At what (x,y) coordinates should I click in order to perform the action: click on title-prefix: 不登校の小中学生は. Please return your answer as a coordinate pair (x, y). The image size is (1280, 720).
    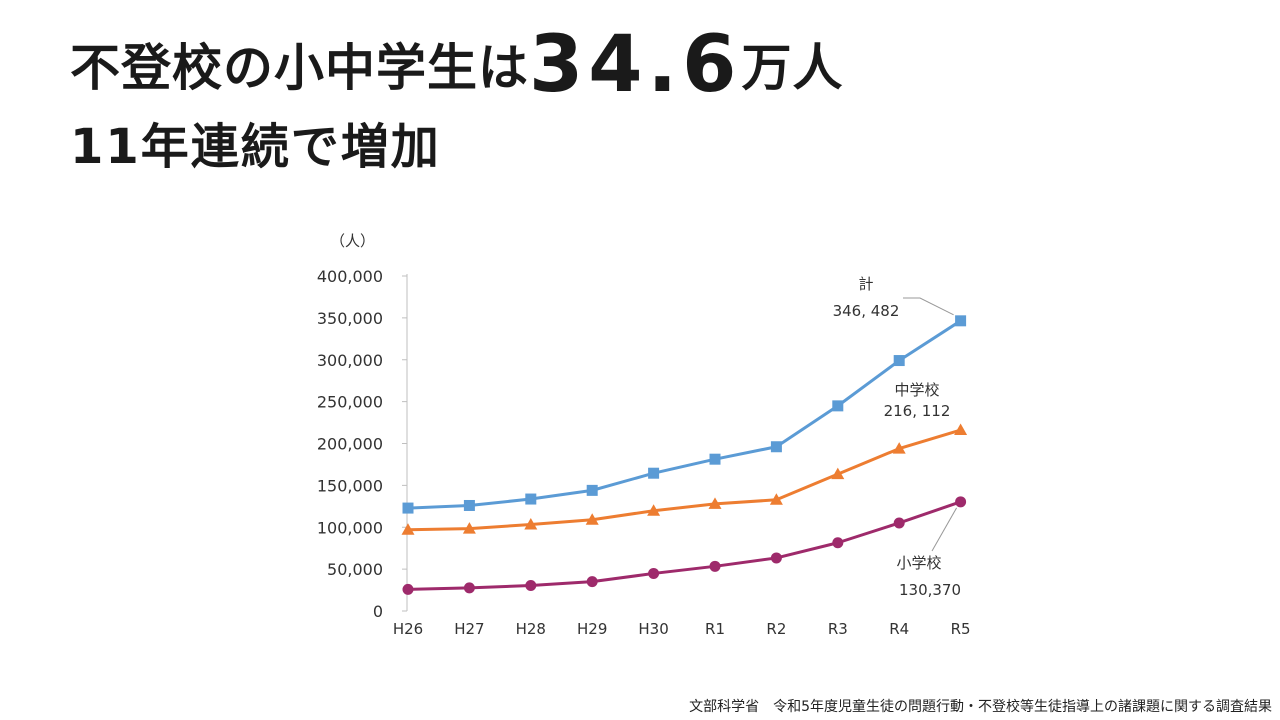
    Looking at the image, I should click on (299, 68).